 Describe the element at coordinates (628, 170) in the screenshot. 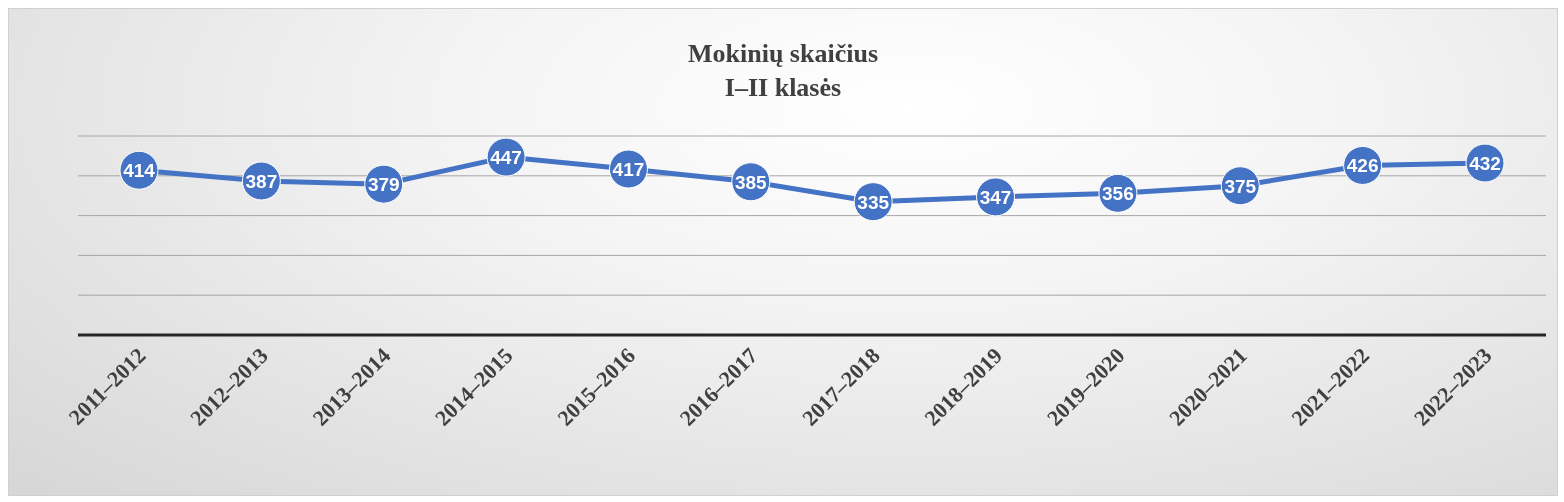

I see `data-label: 417` at that location.